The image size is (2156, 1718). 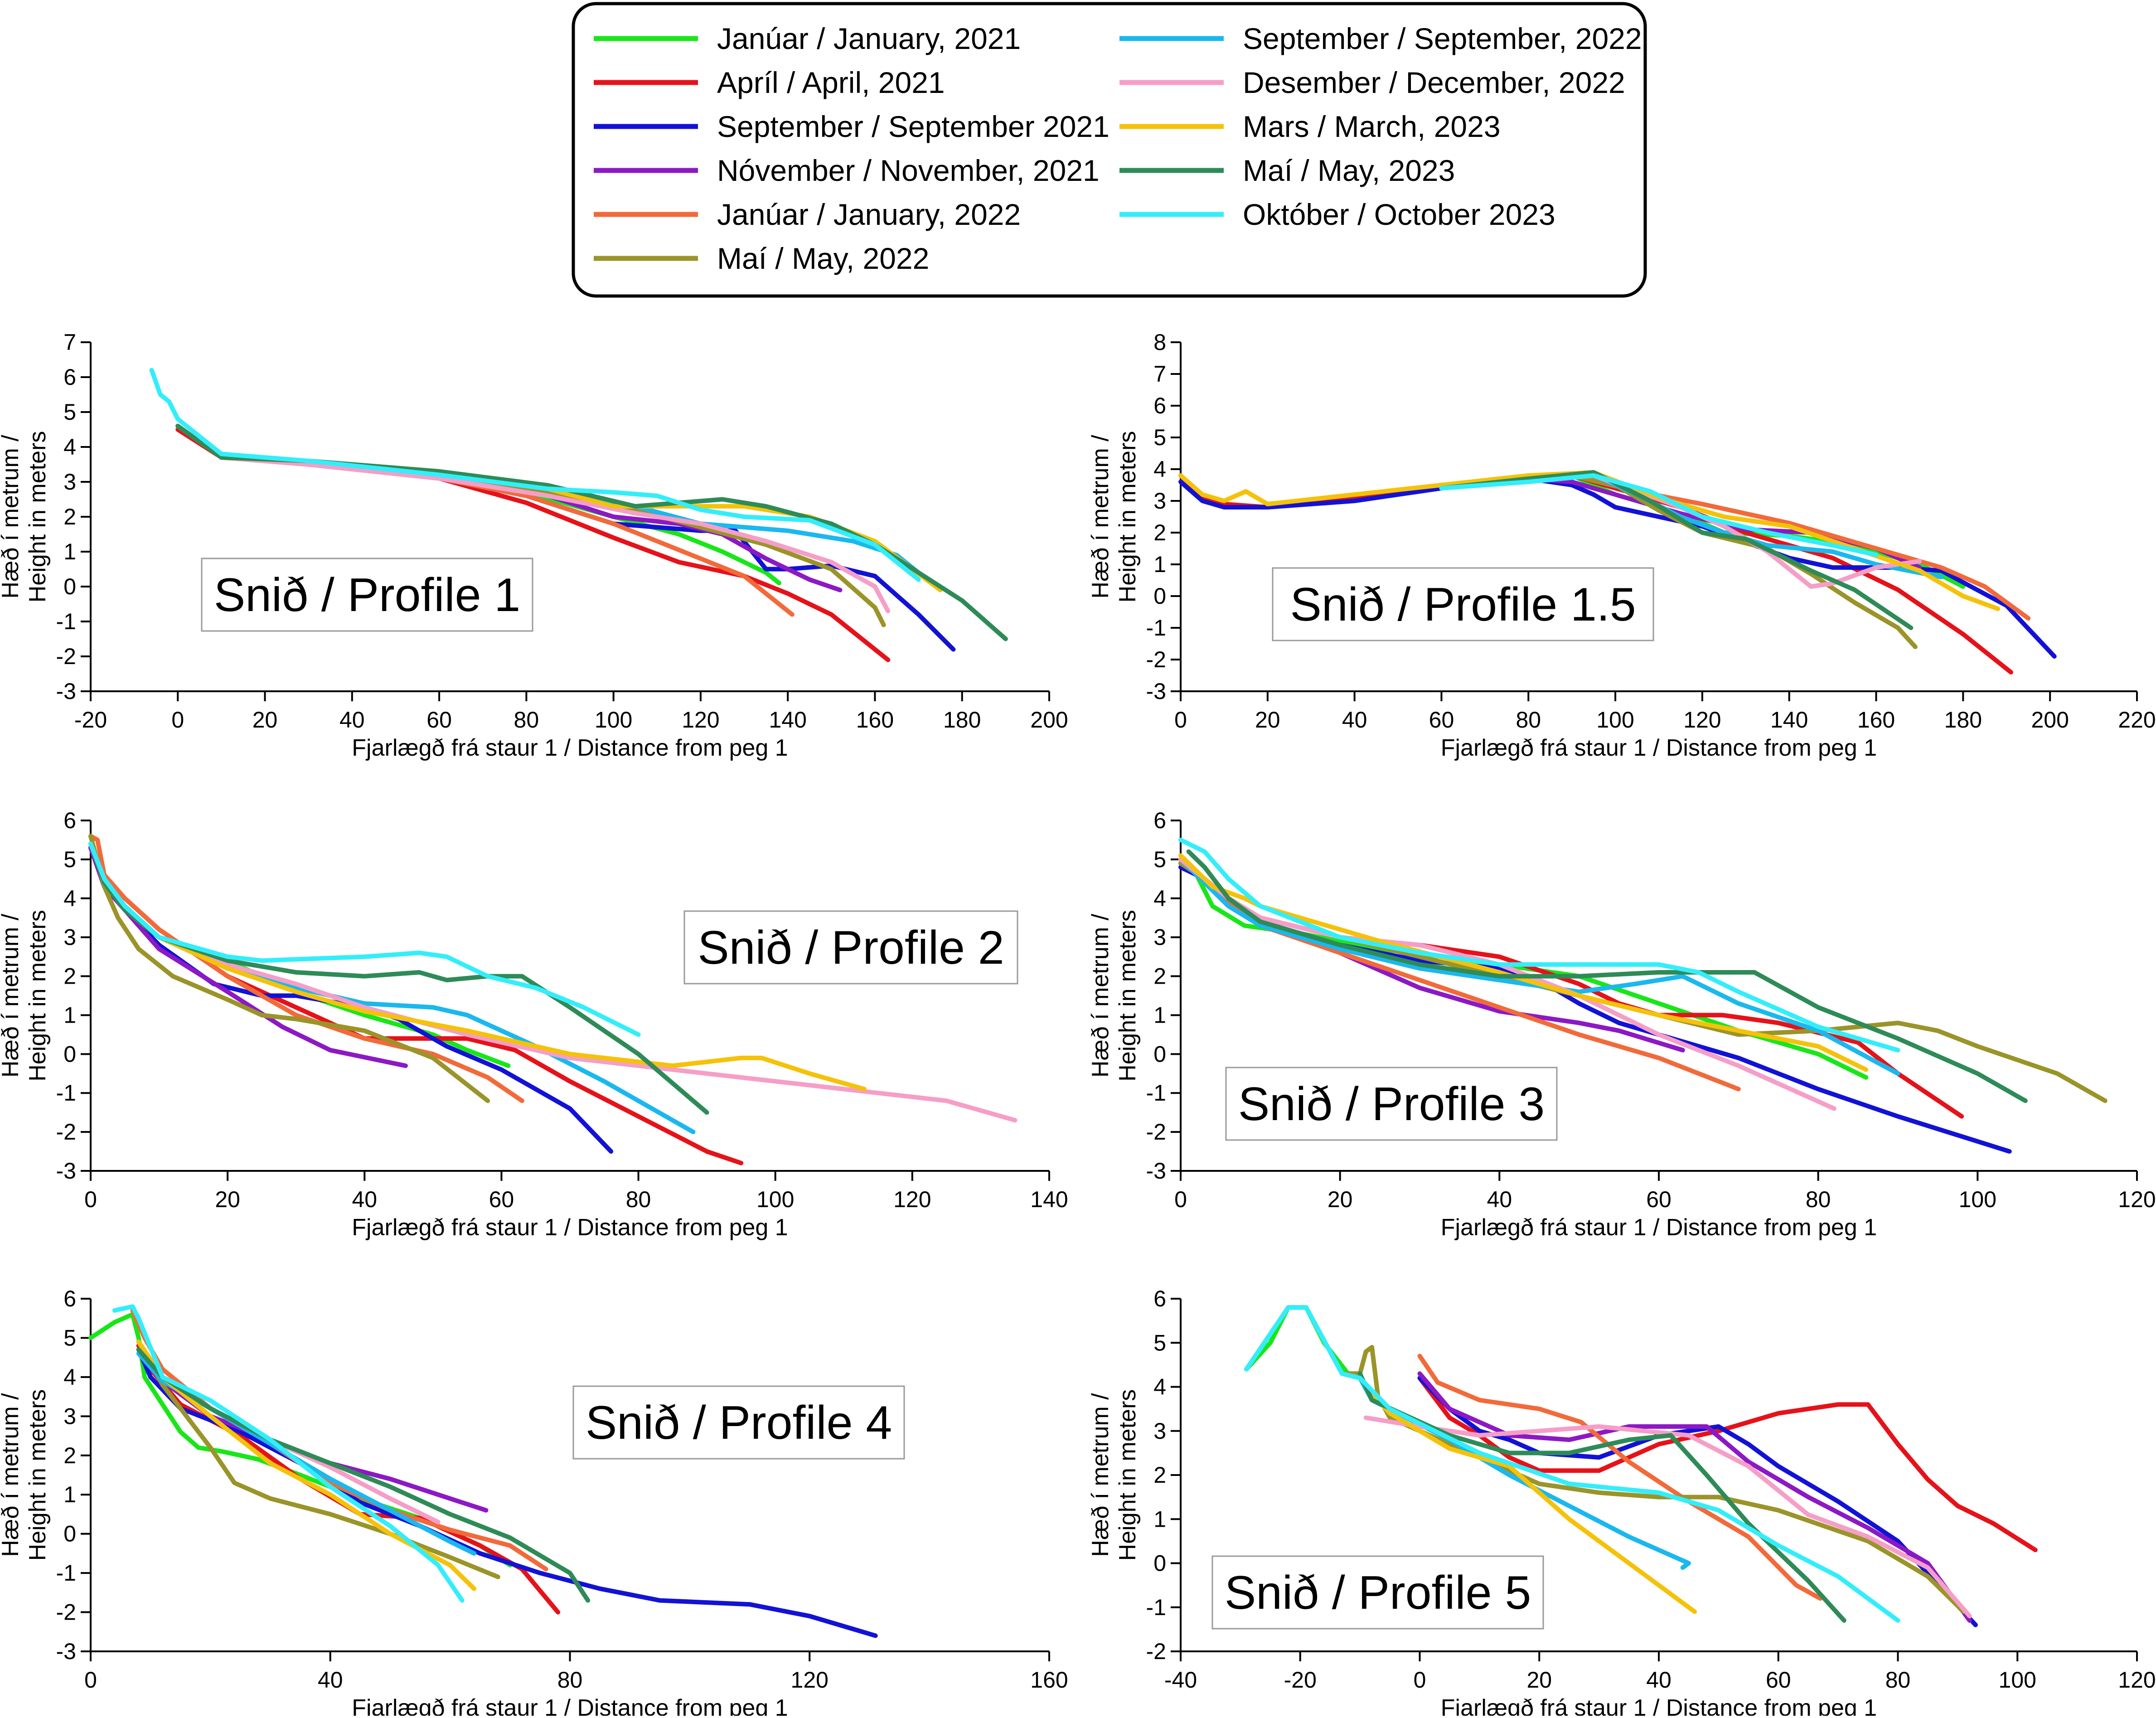 What do you see at coordinates (869, 214) in the screenshot?
I see `legend-label: Janúar / January, 2022` at bounding box center [869, 214].